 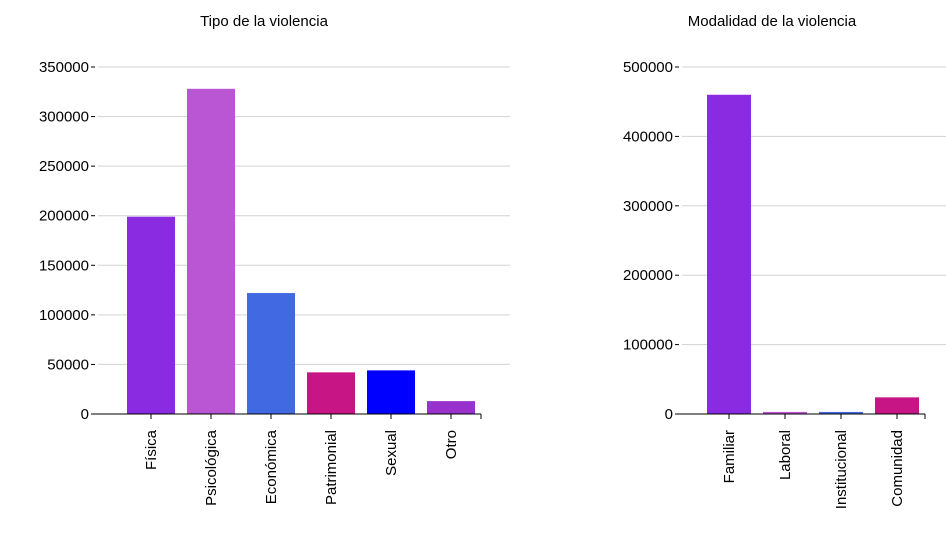 What do you see at coordinates (451, 407) in the screenshot?
I see `bar-otro` at bounding box center [451, 407].